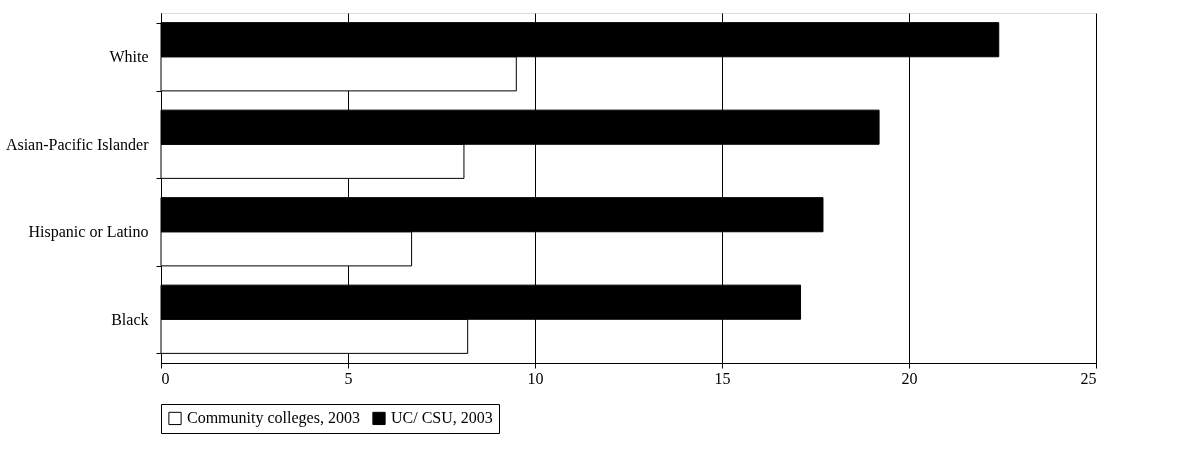  I want to click on x-tick-label: 5, so click(348, 378).